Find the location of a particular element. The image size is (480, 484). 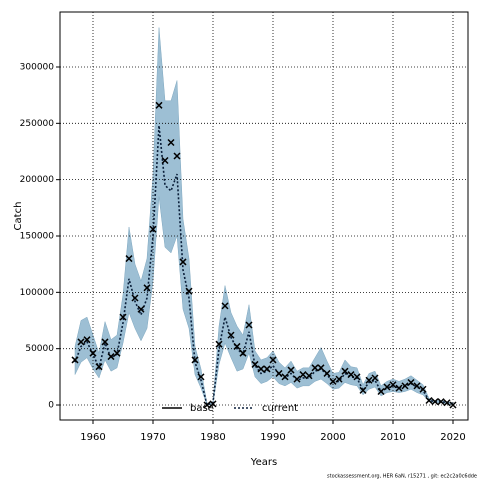

y-tick-label: 0 is located at coordinates (51, 406).